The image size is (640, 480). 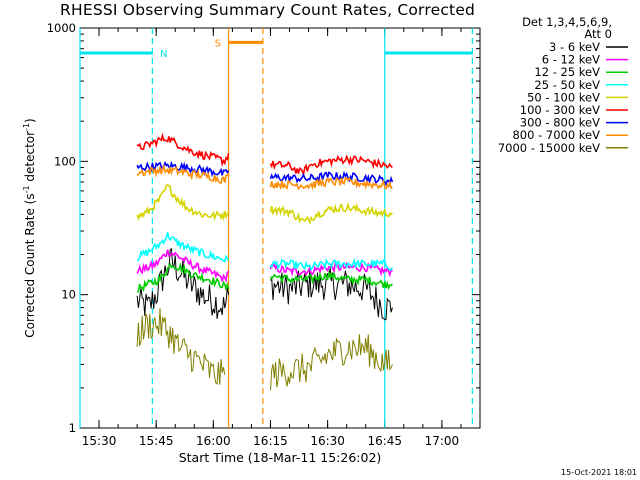 What do you see at coordinates (156, 441) in the screenshot?
I see `x-tick-label: 15:45` at bounding box center [156, 441].